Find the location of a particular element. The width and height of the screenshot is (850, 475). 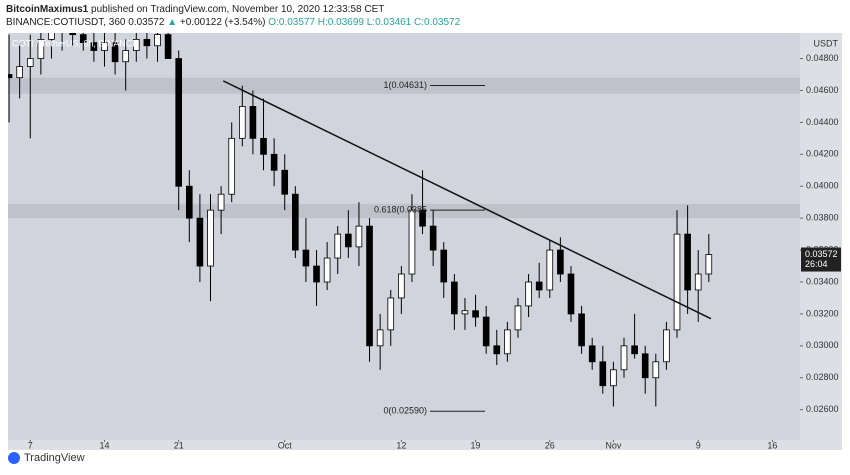

last-price-box is located at coordinates (821, 259).